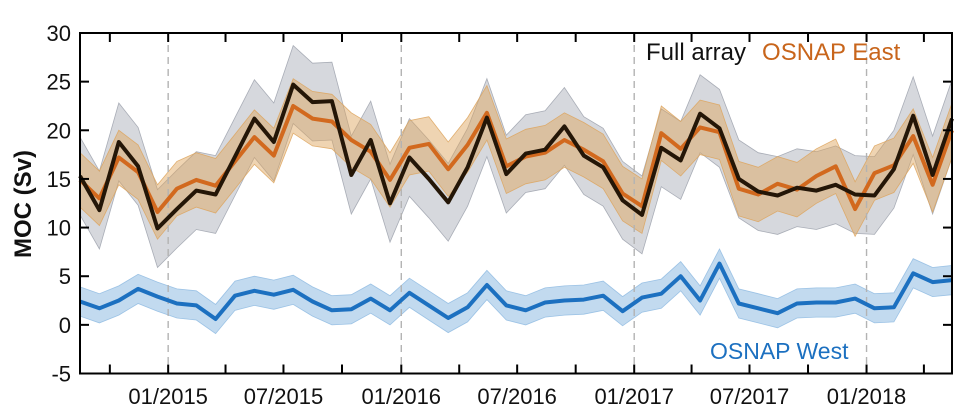 This screenshot has width=974, height=417. I want to click on y-axis-title: MOC (Sv), so click(23, 204).